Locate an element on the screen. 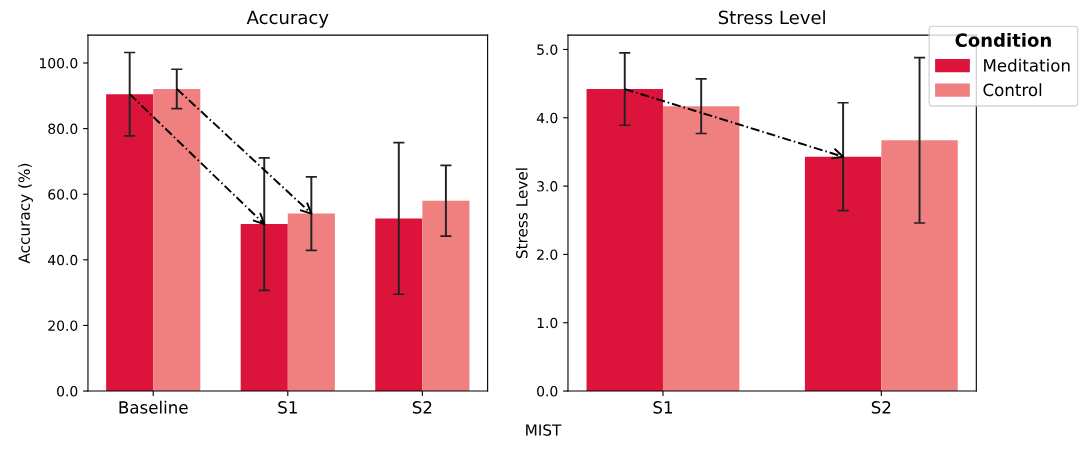 Image resolution: width=1086 pixels, height=450 pixels. y-tick-label: 100.0 is located at coordinates (59, 63).